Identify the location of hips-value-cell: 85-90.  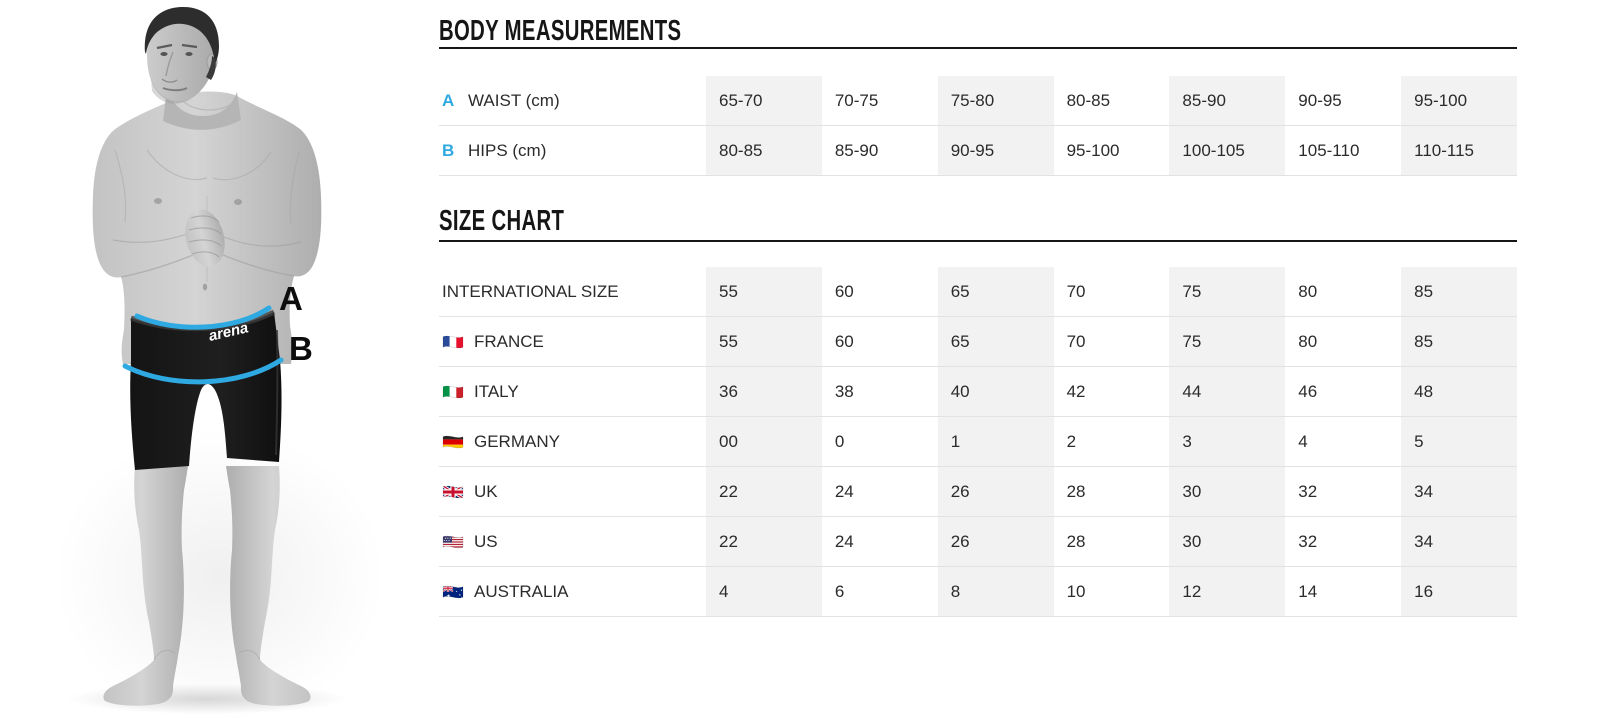
(879, 151).